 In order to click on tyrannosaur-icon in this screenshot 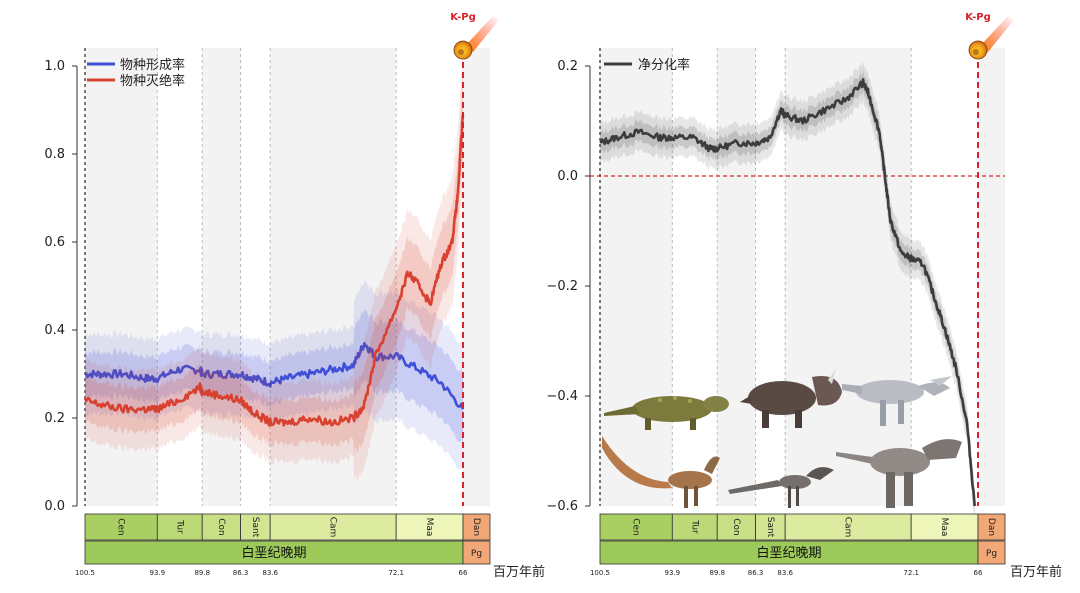, I will do `click(899, 473)`.